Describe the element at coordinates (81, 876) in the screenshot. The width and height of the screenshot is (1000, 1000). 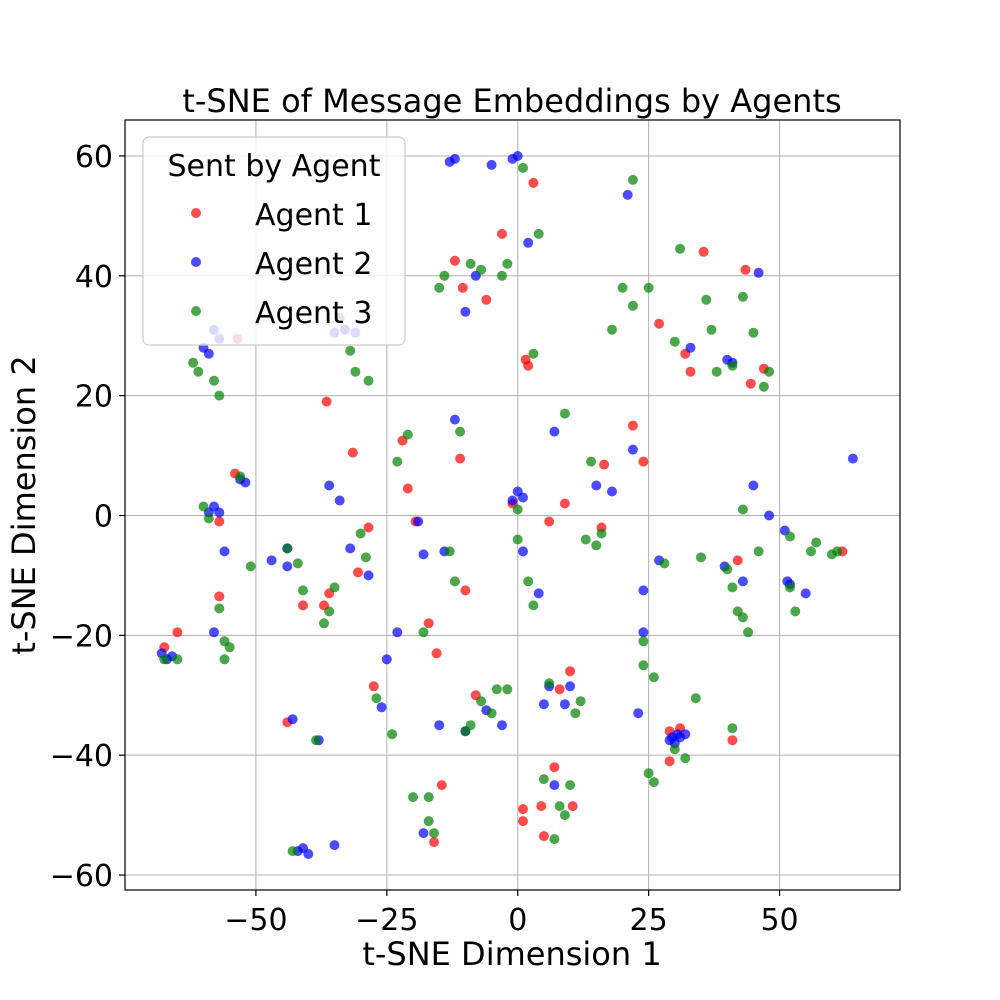
I see `y-tick-label: −60` at that location.